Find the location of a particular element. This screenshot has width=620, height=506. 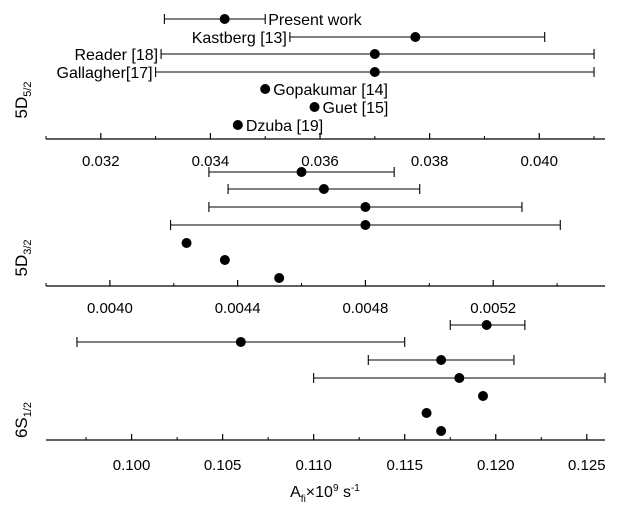

x-tick-label: 0.032 is located at coordinates (101, 161).